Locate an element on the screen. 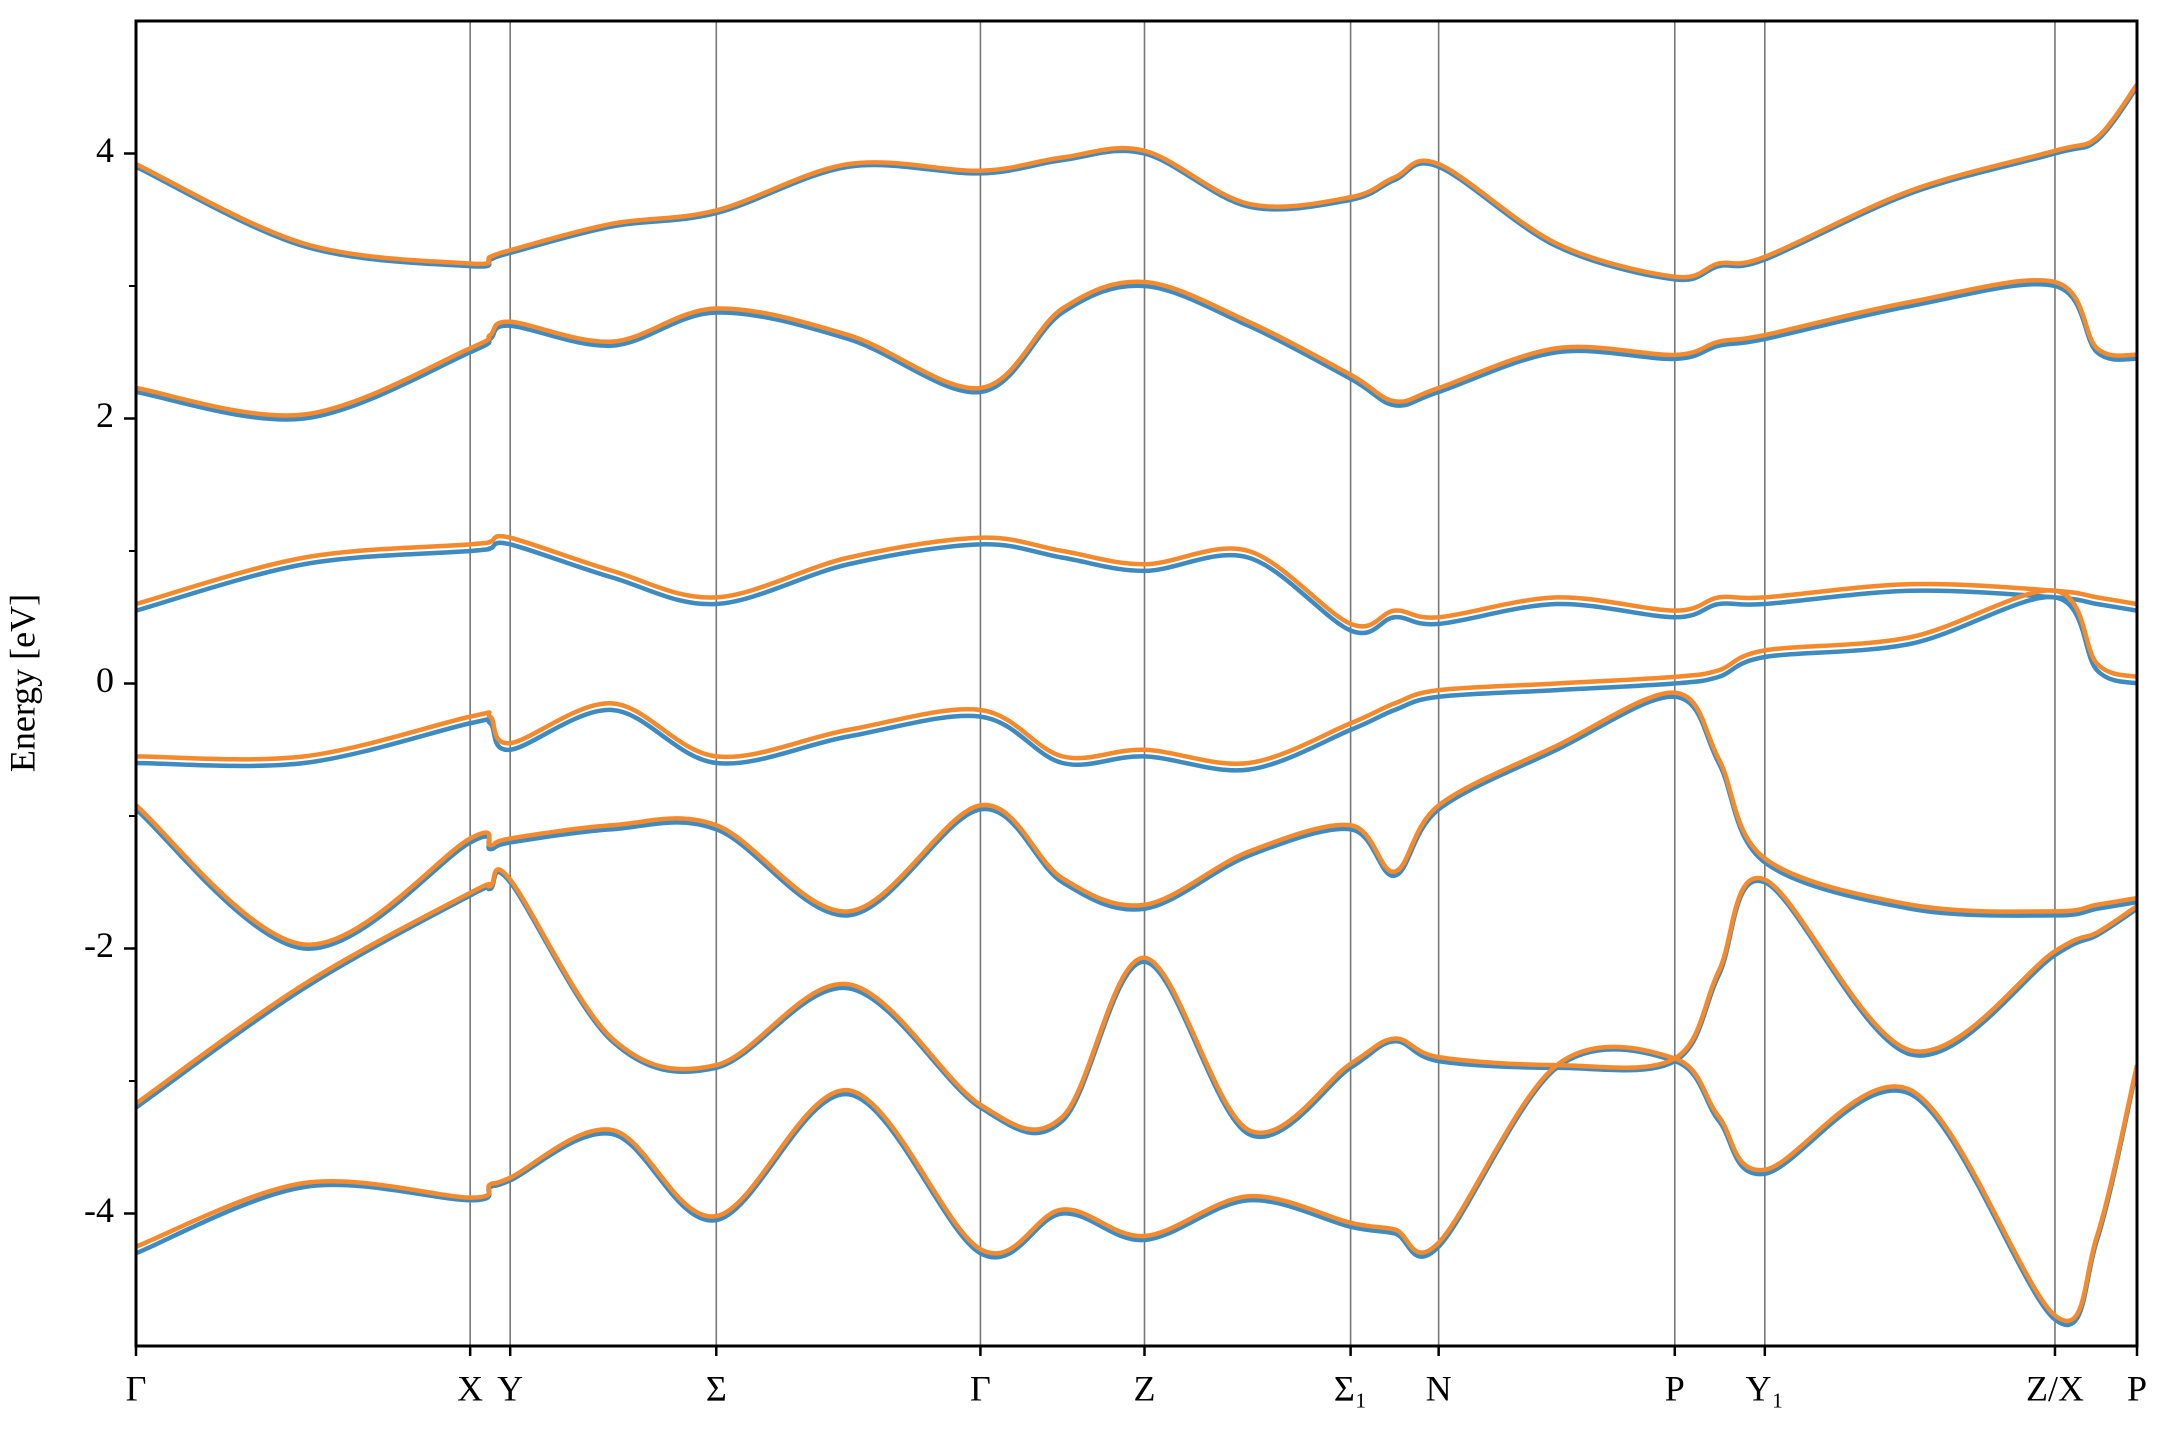  y-tick-label: -4 is located at coordinates (99, 1210).